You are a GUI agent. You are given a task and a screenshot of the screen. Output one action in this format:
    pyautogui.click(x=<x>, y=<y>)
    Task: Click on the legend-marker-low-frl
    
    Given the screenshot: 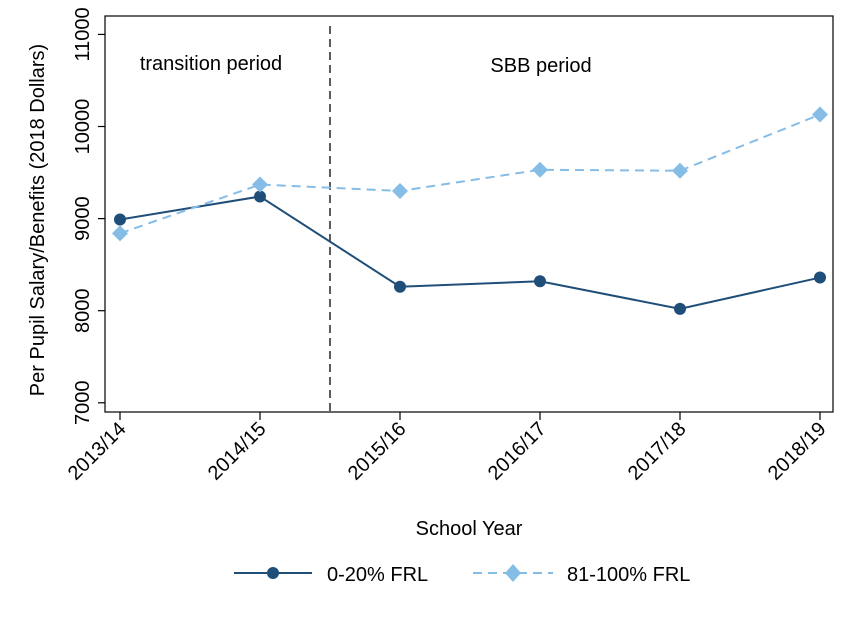 What is the action you would take?
    pyautogui.click(x=273, y=573)
    